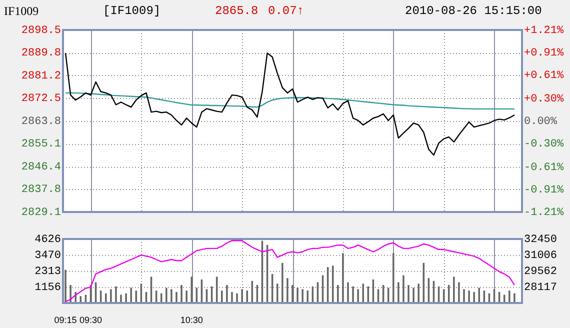 This screenshot has height=328, width=570. What do you see at coordinates (286, 11) in the screenshot?
I see `text: 0.07↑` at bounding box center [286, 11].